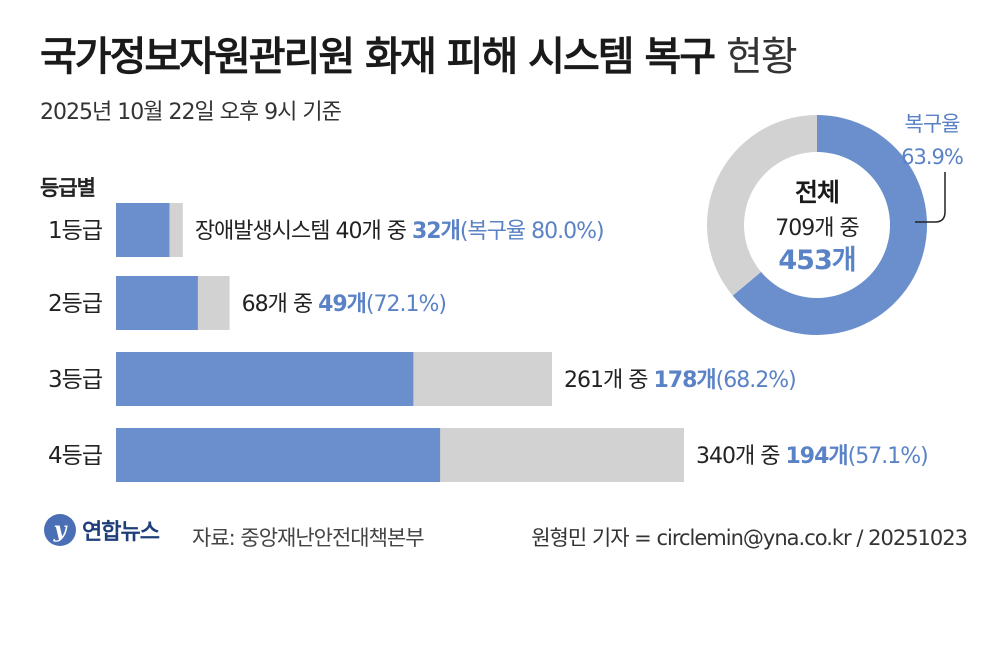 The image size is (1005, 661). I want to click on bar-value-label: 장애발생시스템 40개 중 32개(복구율 80.0%), so click(399, 231).